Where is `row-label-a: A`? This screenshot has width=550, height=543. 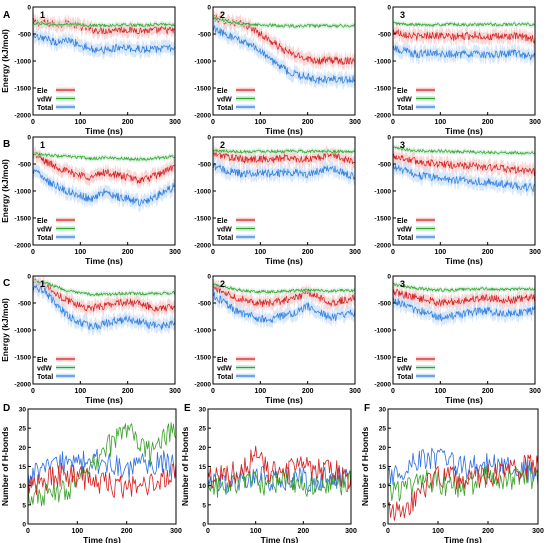
row-label-a: A is located at coordinates (6, 15).